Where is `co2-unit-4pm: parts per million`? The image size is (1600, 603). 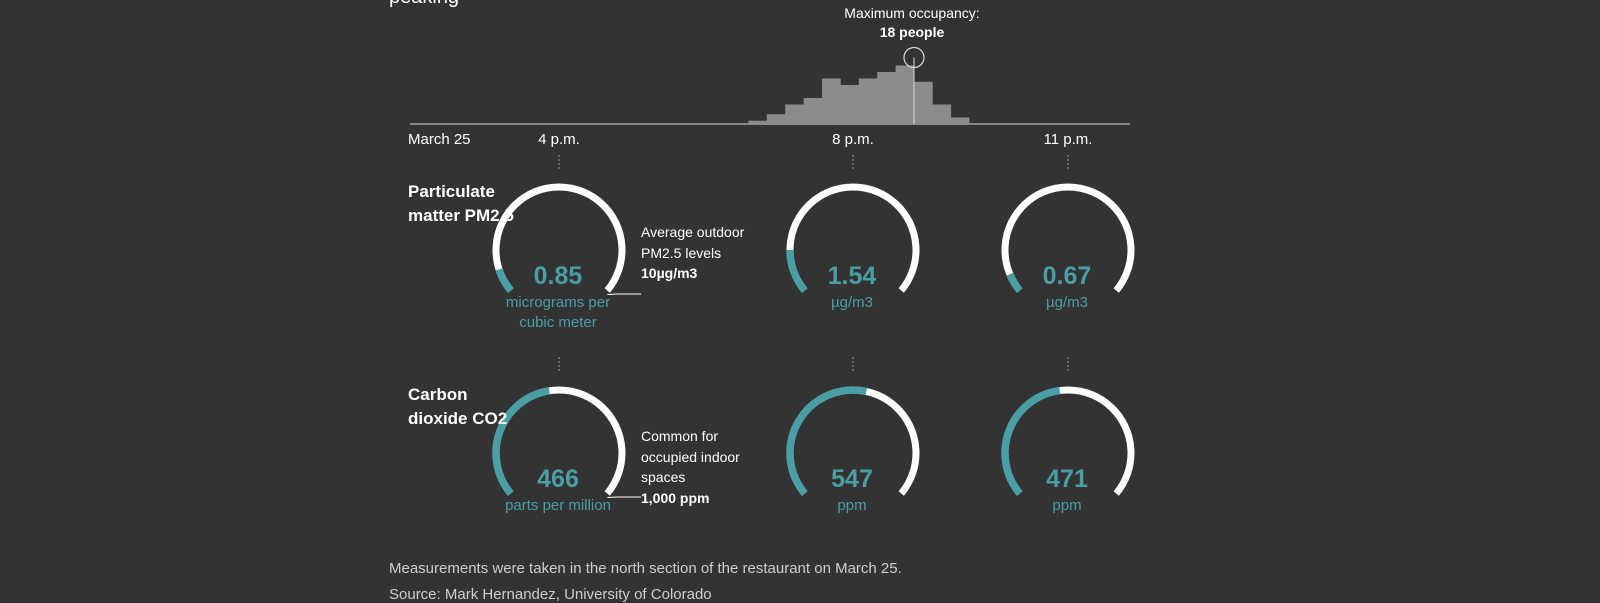 co2-unit-4pm: parts per million is located at coordinates (558, 505).